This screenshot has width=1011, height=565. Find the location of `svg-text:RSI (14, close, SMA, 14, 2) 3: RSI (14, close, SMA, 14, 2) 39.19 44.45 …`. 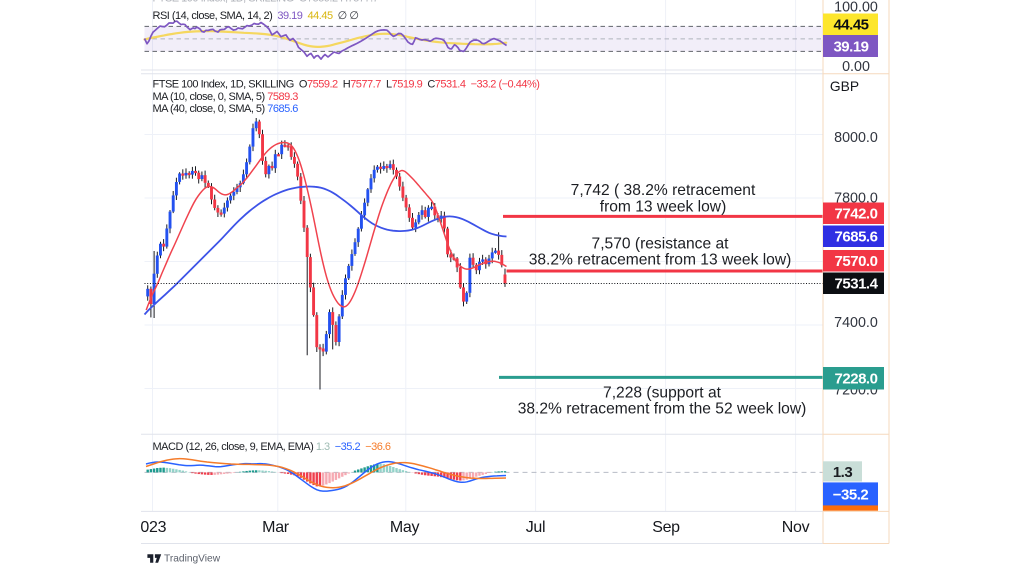

svg-text:RSI (14, close, SMA, 14, 2) 3: RSI (14, close, SMA, 14, 2) 39.19 44.45 … is located at coordinates (256, 16).